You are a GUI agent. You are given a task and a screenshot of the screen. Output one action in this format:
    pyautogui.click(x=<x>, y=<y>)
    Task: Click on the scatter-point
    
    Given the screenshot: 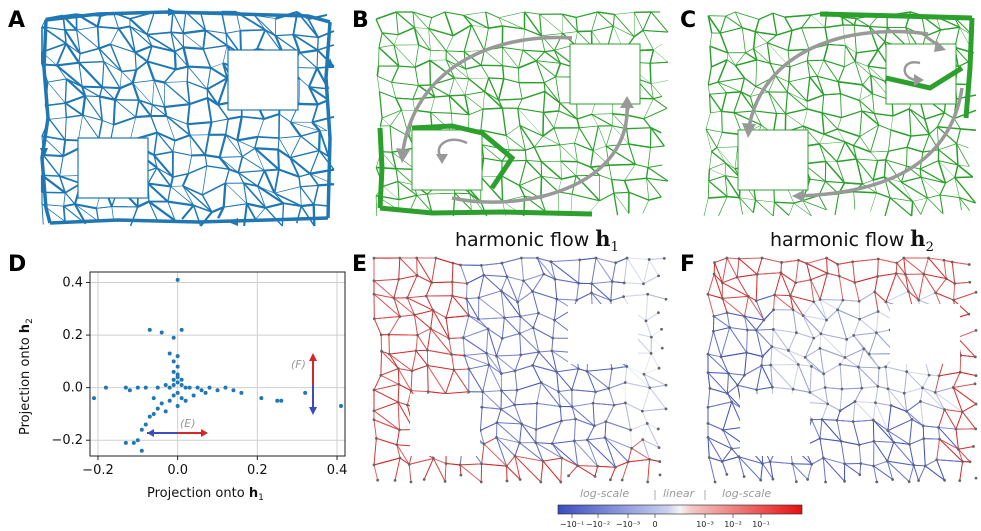 What is the action you would take?
    pyautogui.click(x=173, y=385)
    